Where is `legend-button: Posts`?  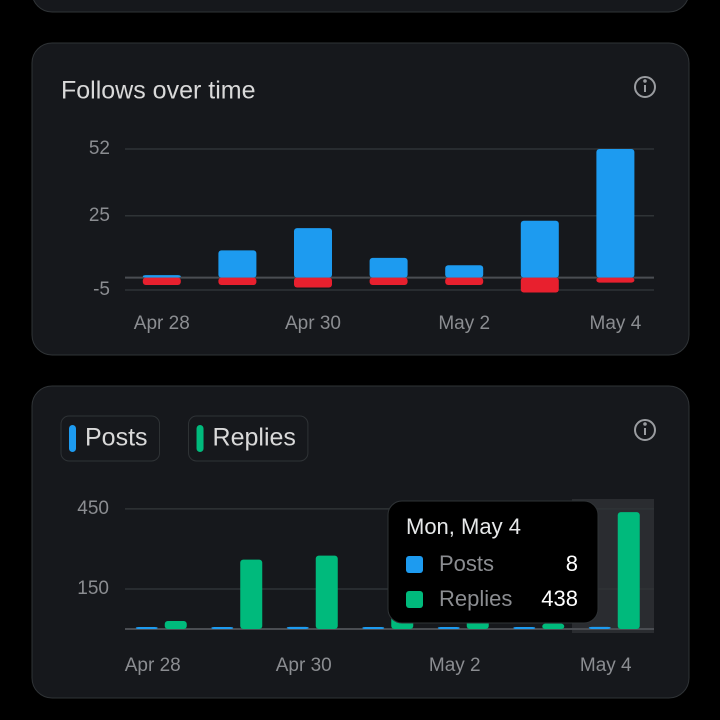 legend-button: Posts is located at coordinates (110, 438).